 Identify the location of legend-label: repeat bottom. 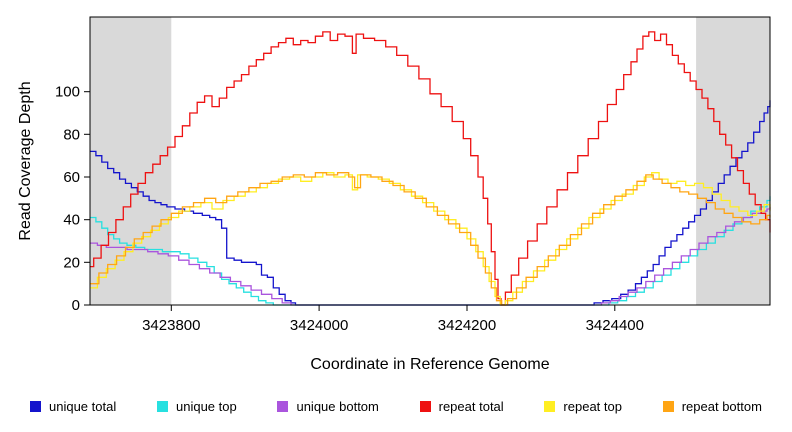
(721, 406).